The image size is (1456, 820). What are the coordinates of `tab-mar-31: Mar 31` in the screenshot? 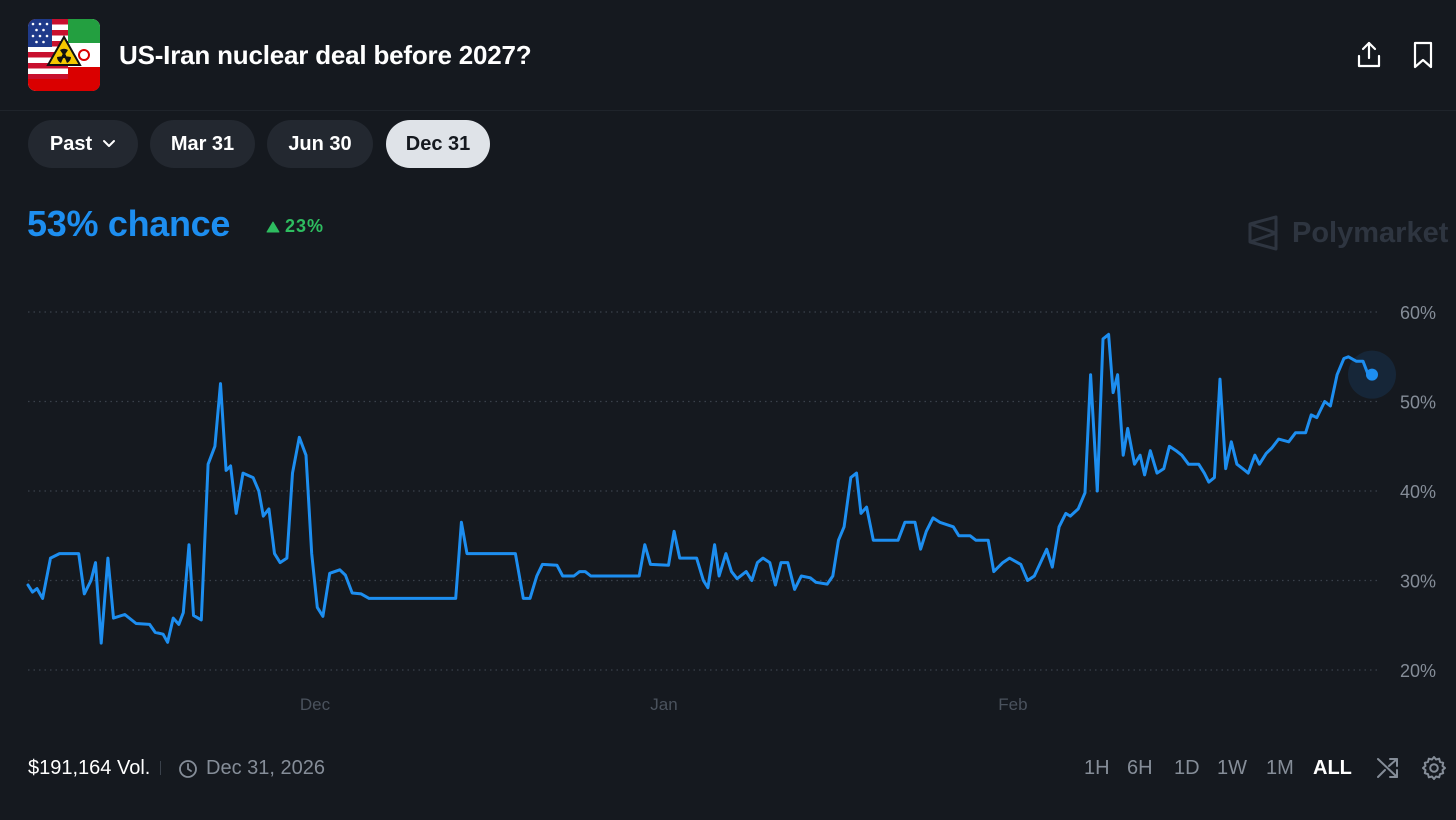 It's located at (202, 144).